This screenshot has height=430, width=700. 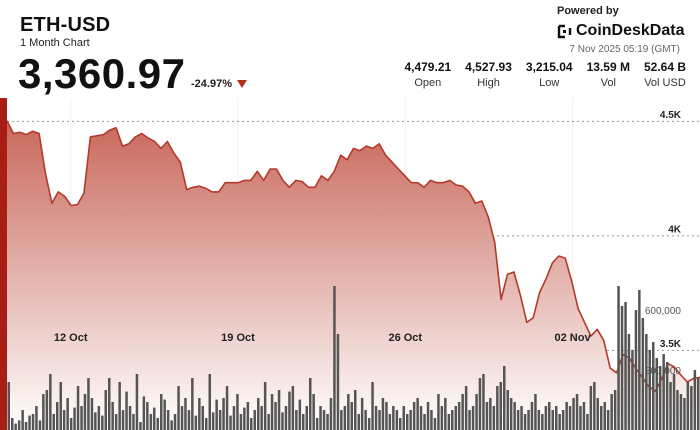 I want to click on stat-value: 52.64 B, so click(x=664, y=67).